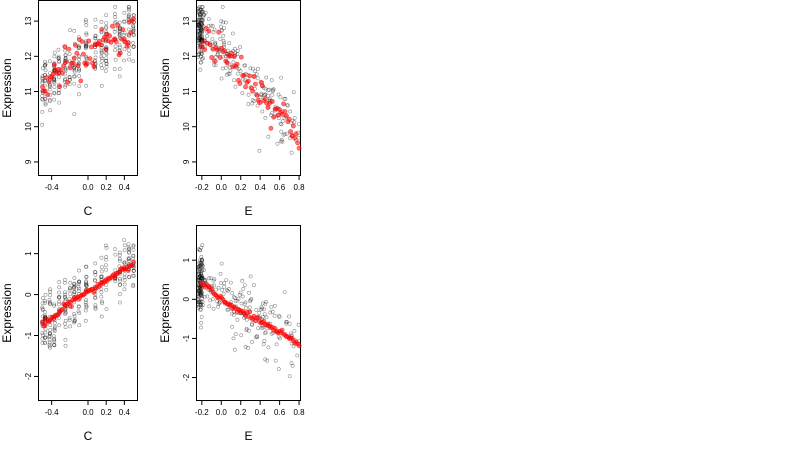  What do you see at coordinates (28, 161) in the screenshot?
I see `y-tick-label: 9` at bounding box center [28, 161].